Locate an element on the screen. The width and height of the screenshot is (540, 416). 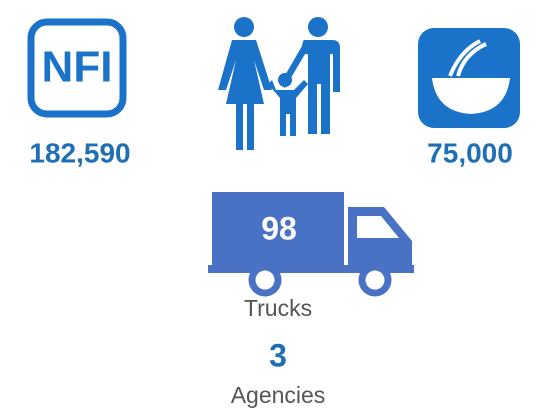
agencies-value: 3 is located at coordinates (278, 355).